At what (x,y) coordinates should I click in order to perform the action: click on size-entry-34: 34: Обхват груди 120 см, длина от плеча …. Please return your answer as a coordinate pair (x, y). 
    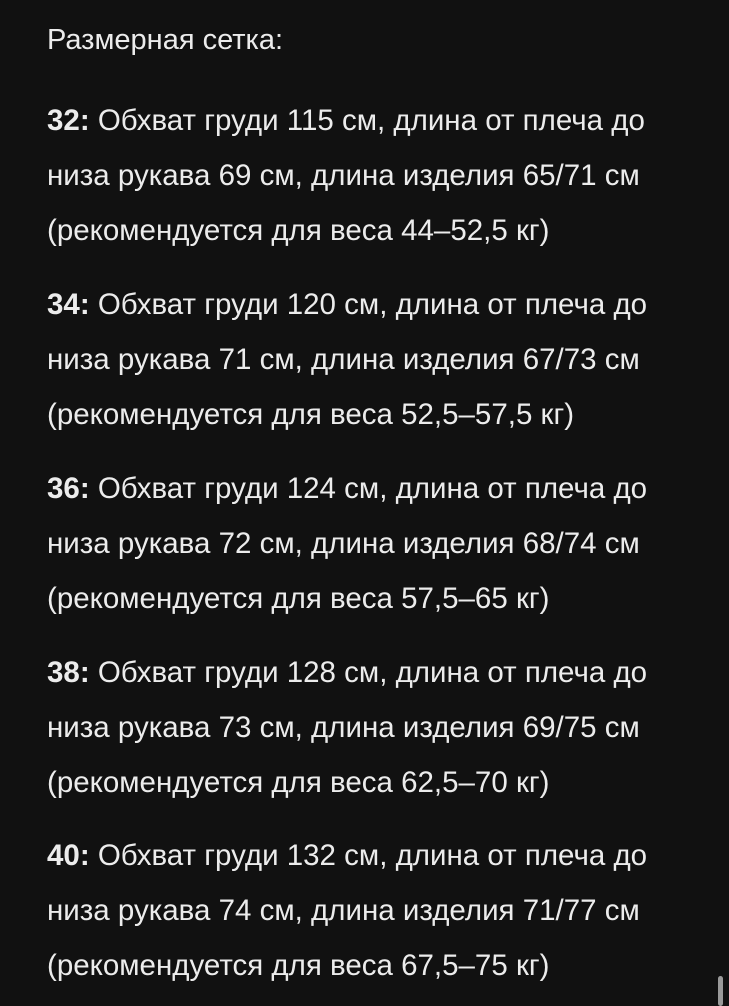
    Looking at the image, I should click on (347, 359).